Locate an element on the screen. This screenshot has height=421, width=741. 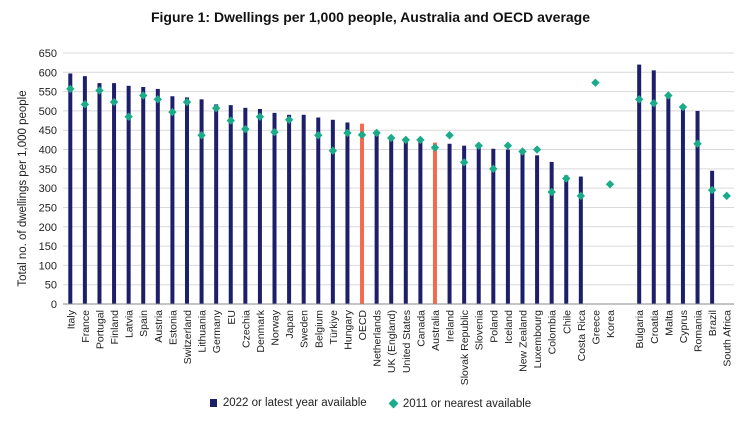
bar-uk-england- is located at coordinates (391, 220).